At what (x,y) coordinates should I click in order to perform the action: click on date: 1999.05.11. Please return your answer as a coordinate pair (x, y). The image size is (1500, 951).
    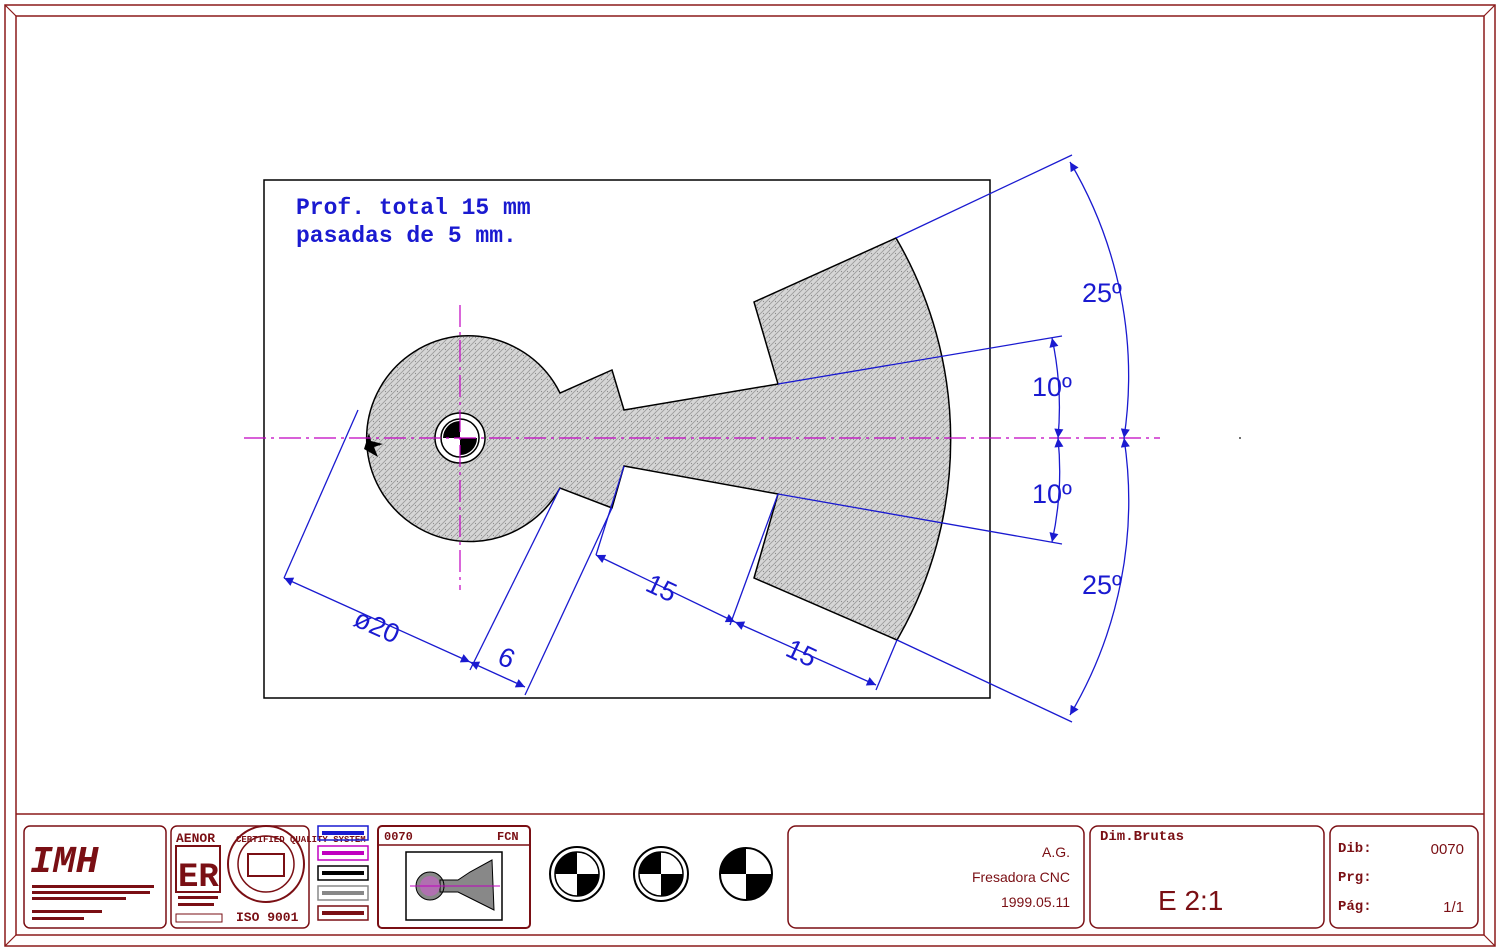
    Looking at the image, I should click on (1035, 902).